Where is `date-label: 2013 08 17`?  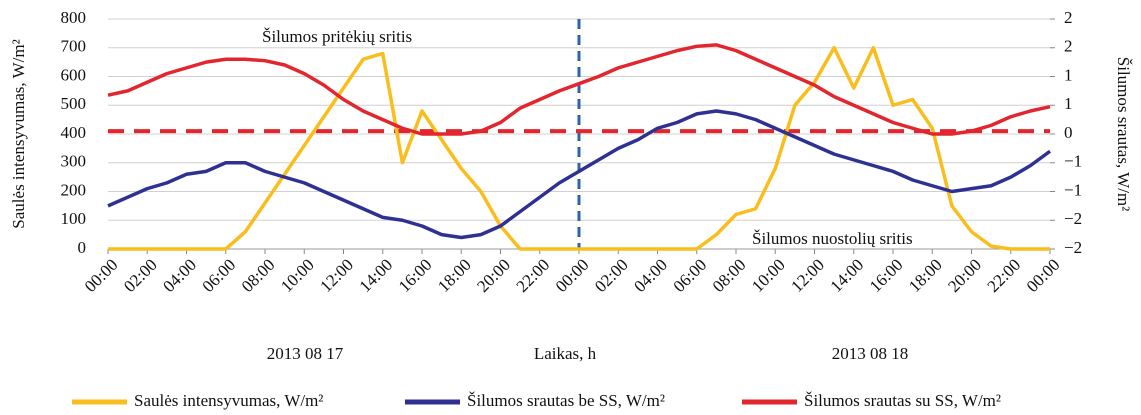
date-label: 2013 08 17 is located at coordinates (305, 353).